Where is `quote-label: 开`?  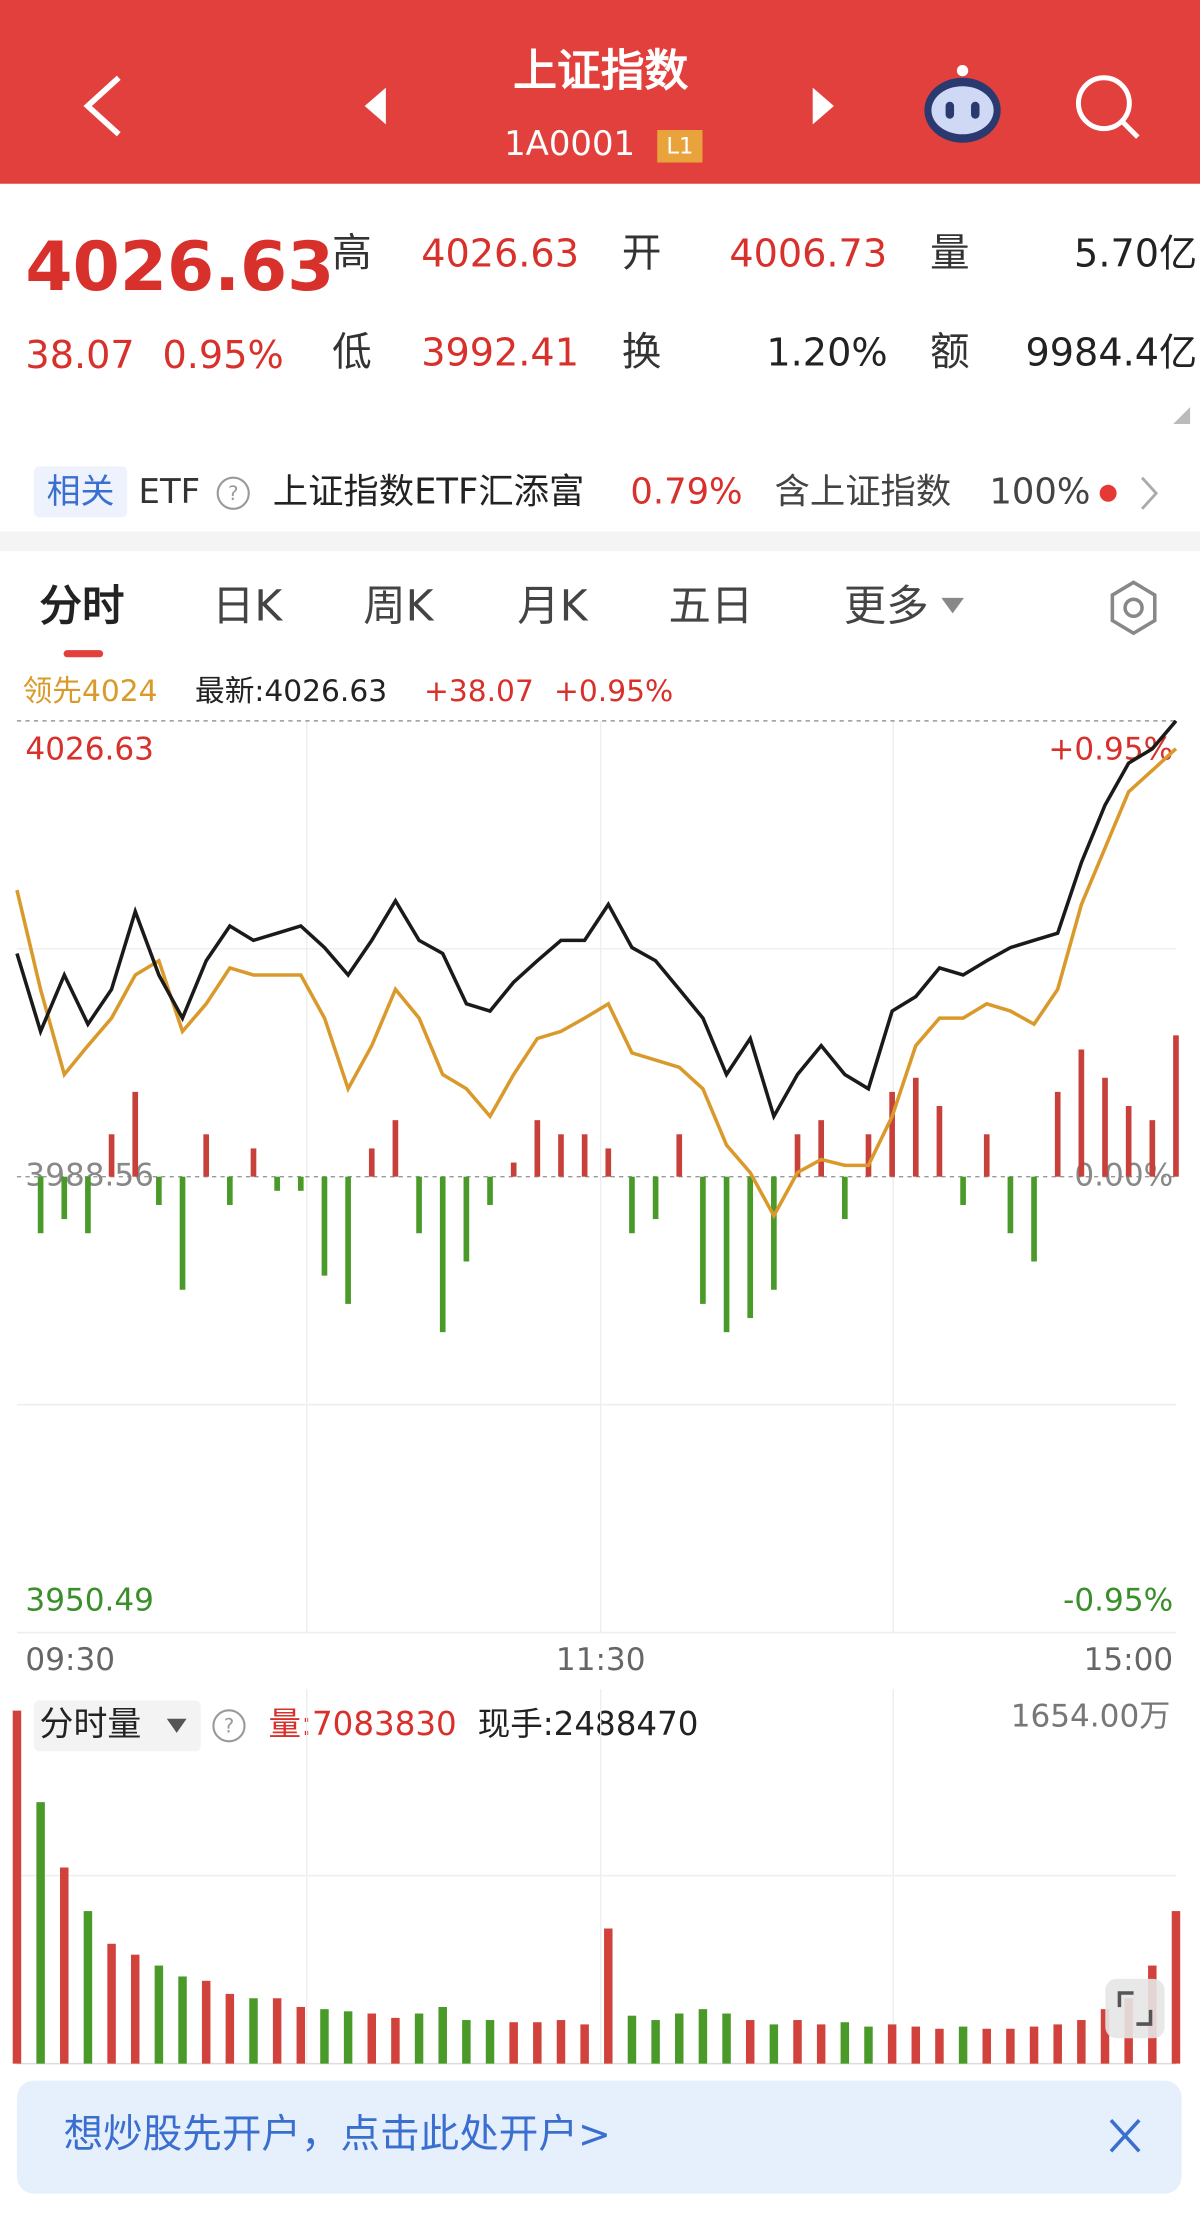 quote-label: 开 is located at coordinates (642, 253).